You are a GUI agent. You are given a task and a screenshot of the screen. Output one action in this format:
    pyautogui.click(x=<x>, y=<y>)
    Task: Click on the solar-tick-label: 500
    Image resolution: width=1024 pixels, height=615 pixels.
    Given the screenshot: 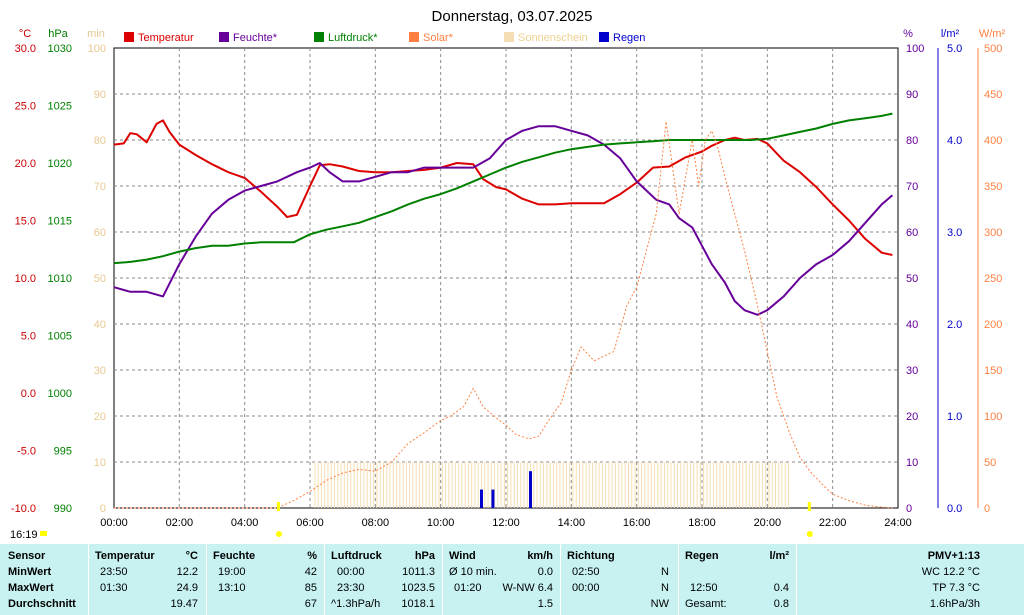 What is the action you would take?
    pyautogui.click(x=993, y=49)
    